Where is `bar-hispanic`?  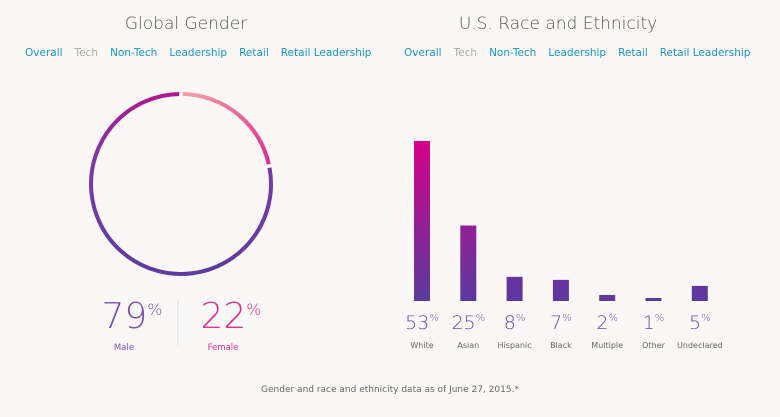
bar-hispanic is located at coordinates (514, 288).